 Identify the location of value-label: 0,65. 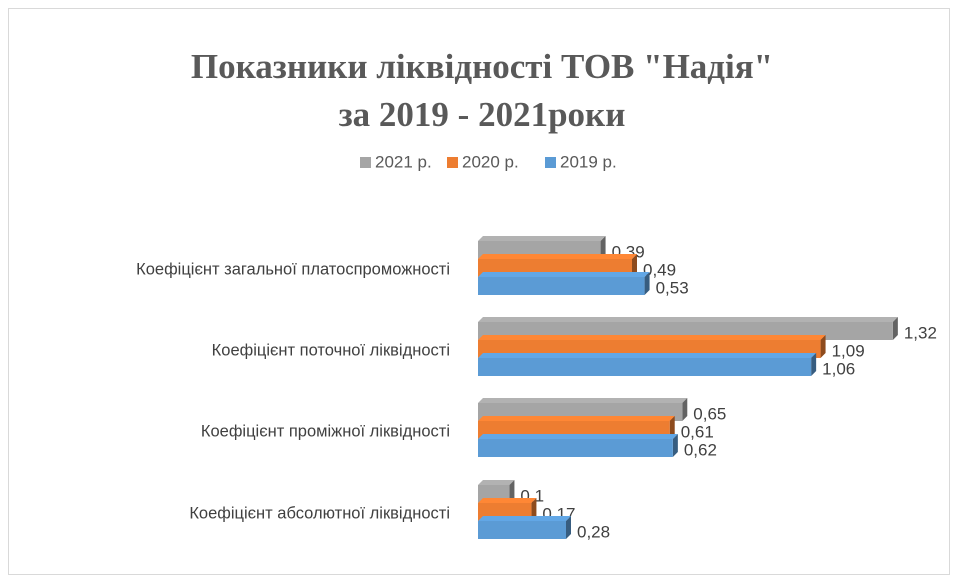
(709, 413).